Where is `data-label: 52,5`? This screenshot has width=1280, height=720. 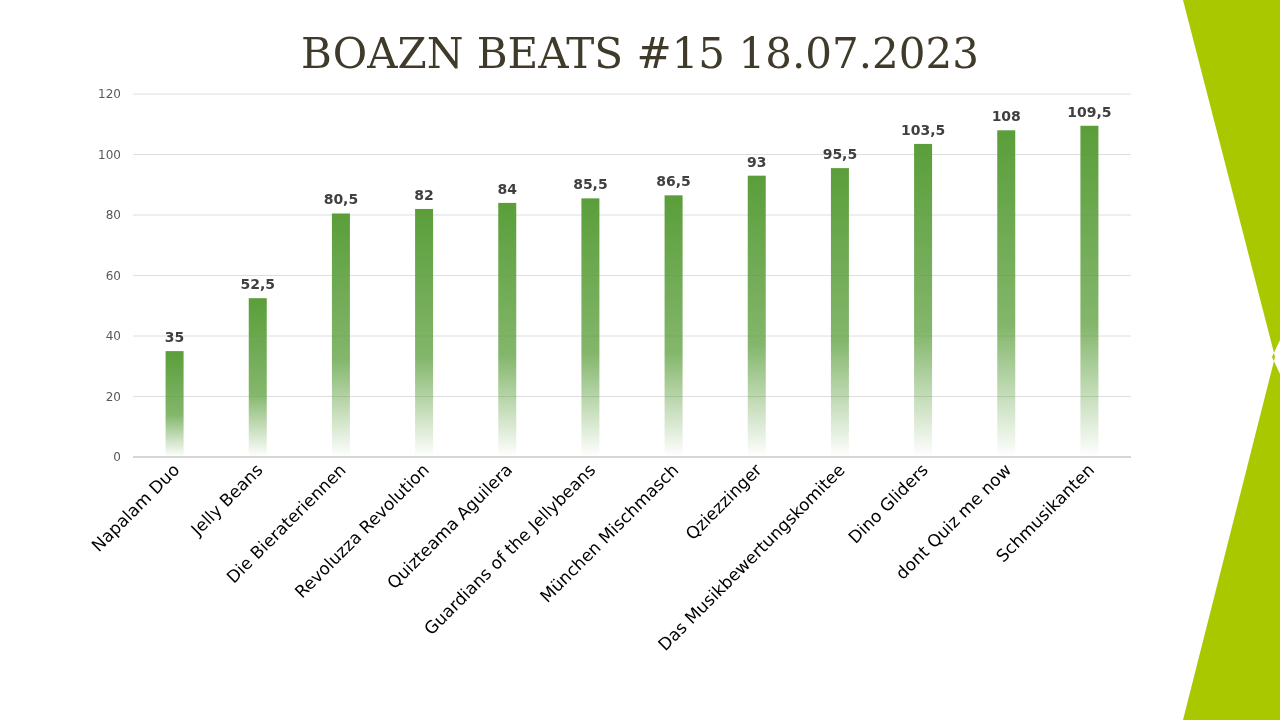 data-label: 52,5 is located at coordinates (258, 284).